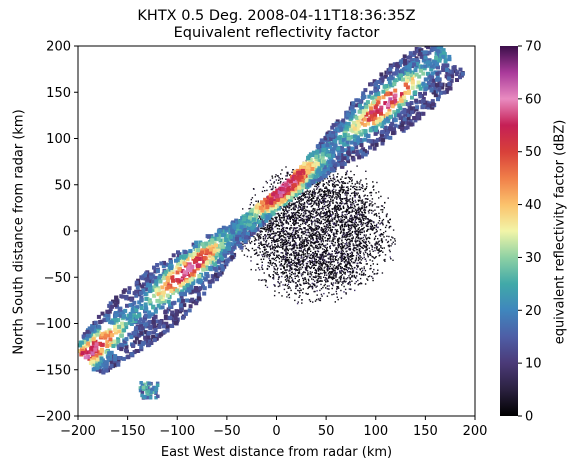  What do you see at coordinates (58, 47) in the screenshot?
I see `y-tick-label: 200` at bounding box center [58, 47].